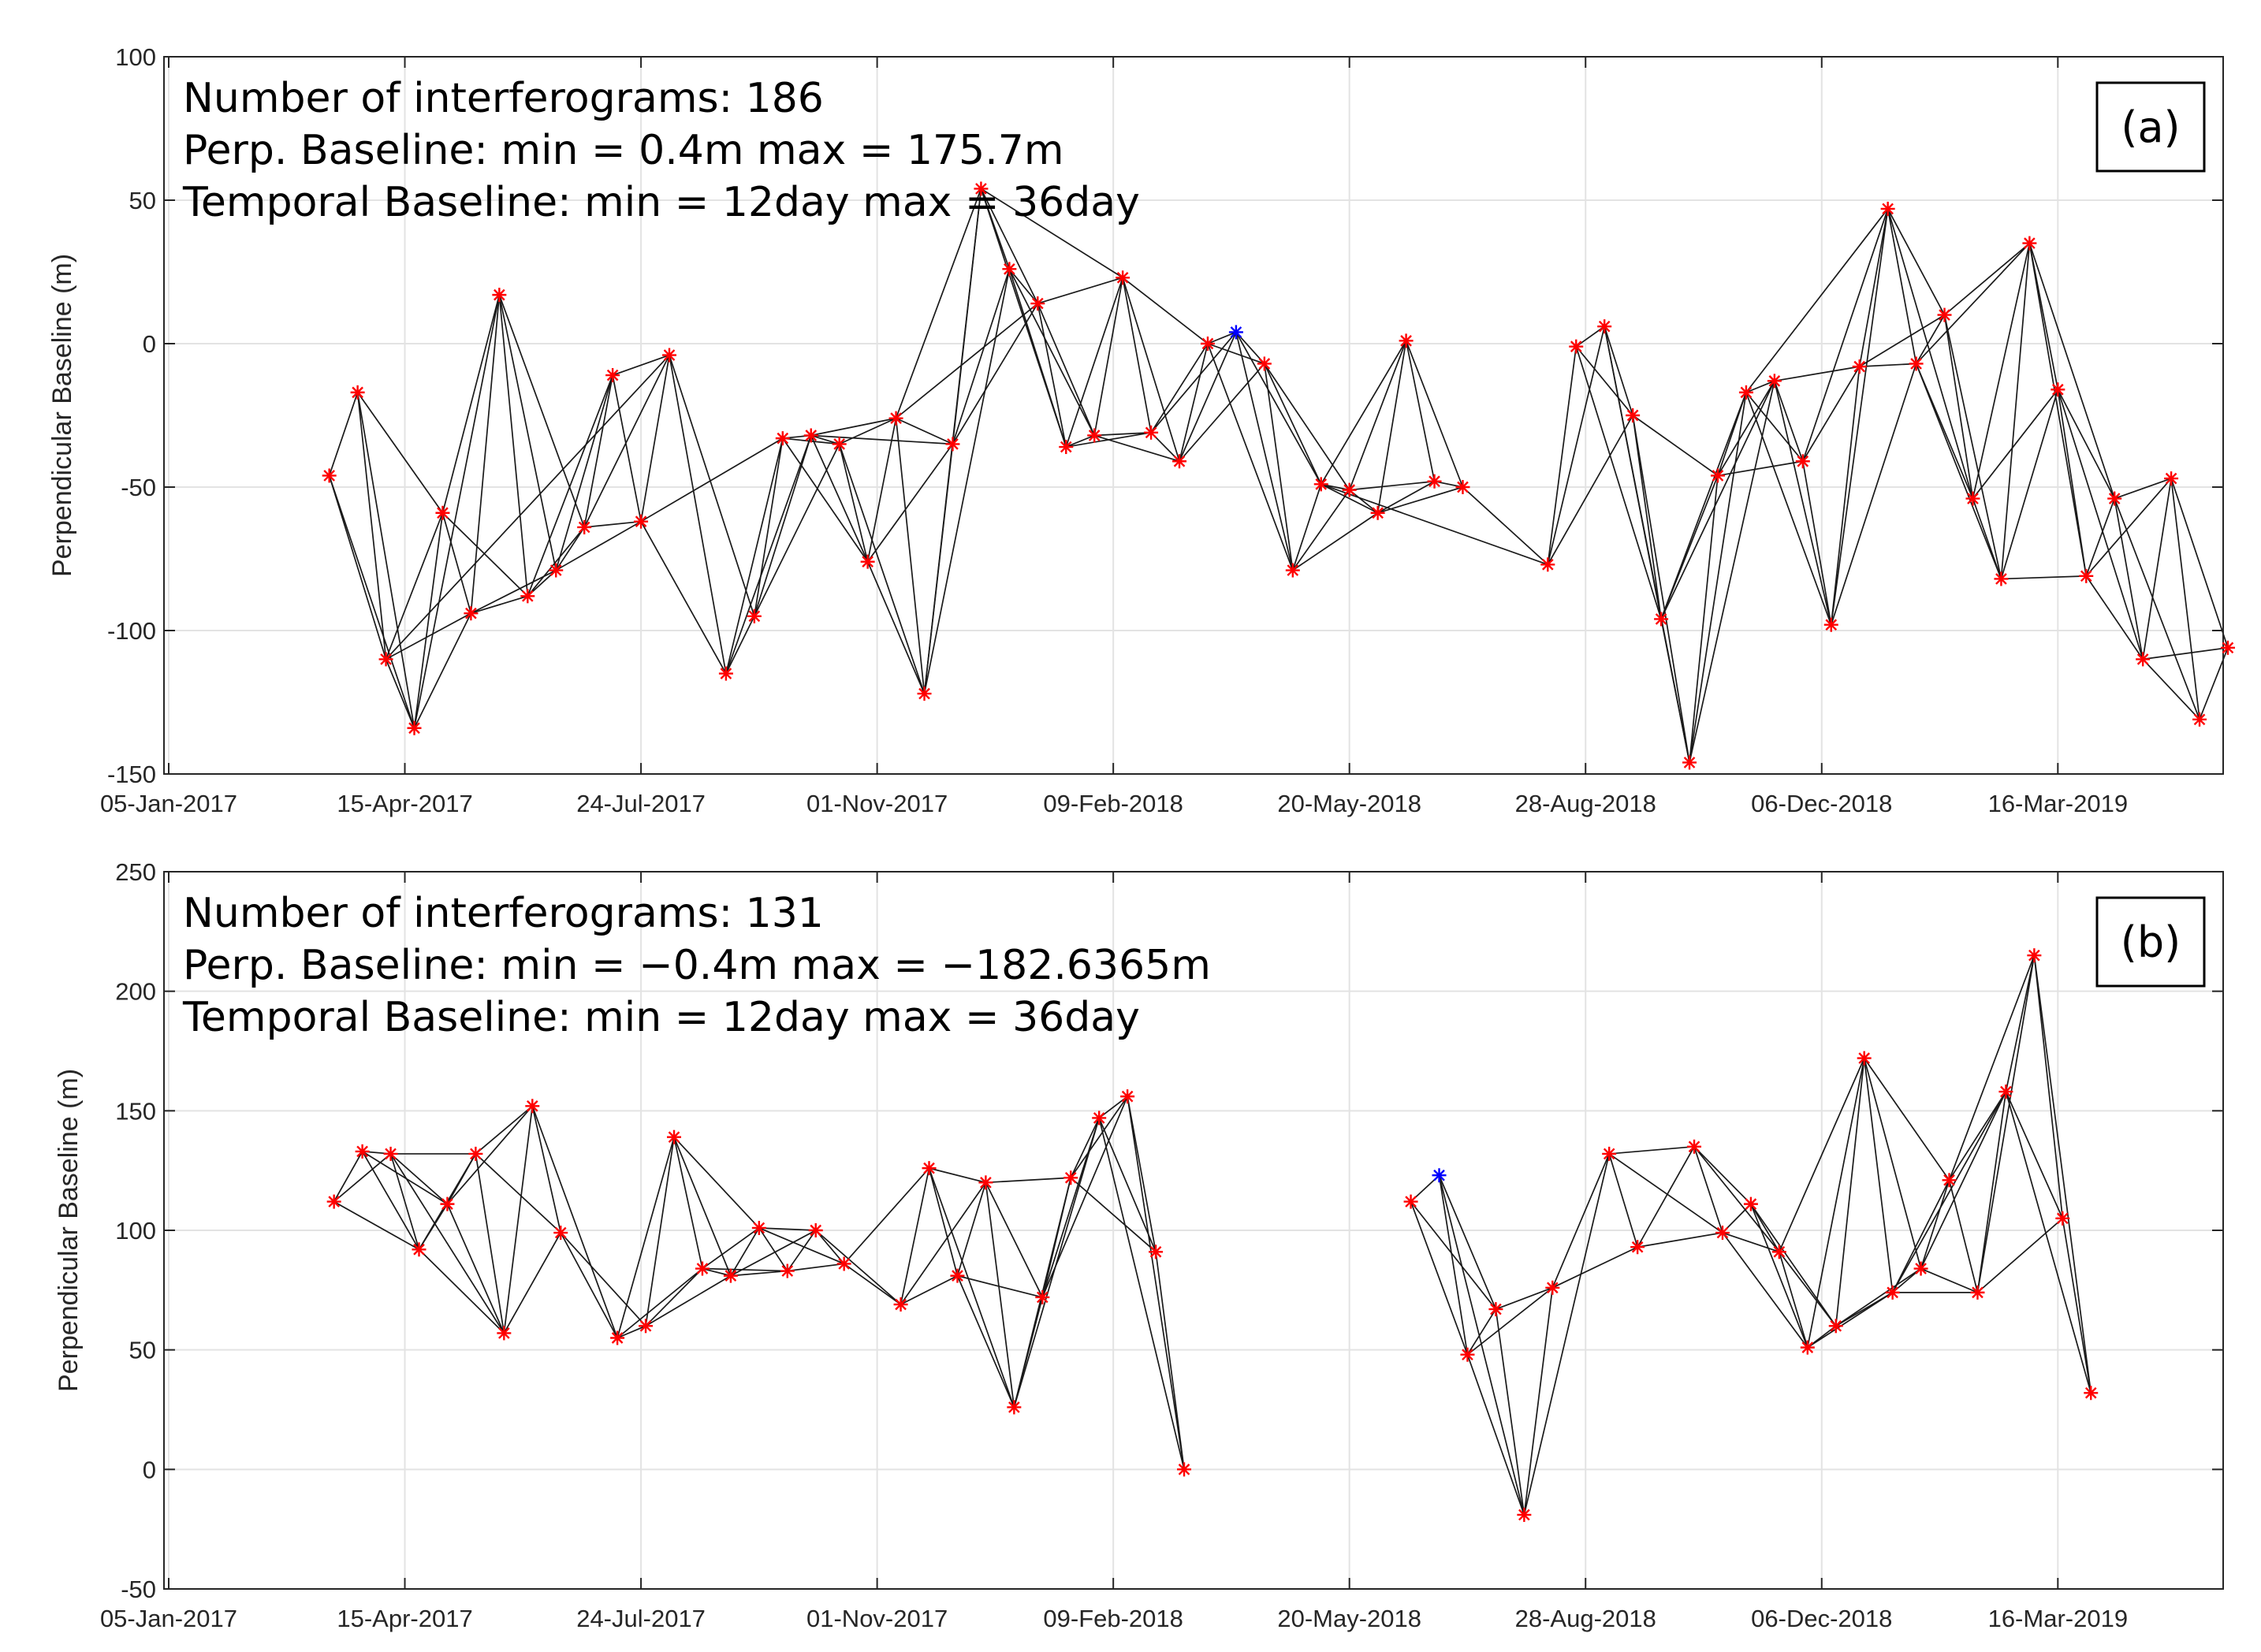 Image resolution: width=2261 pixels, height=1652 pixels. I want to click on x-tick-label: 09-Feb-2018, so click(1113, 1618).